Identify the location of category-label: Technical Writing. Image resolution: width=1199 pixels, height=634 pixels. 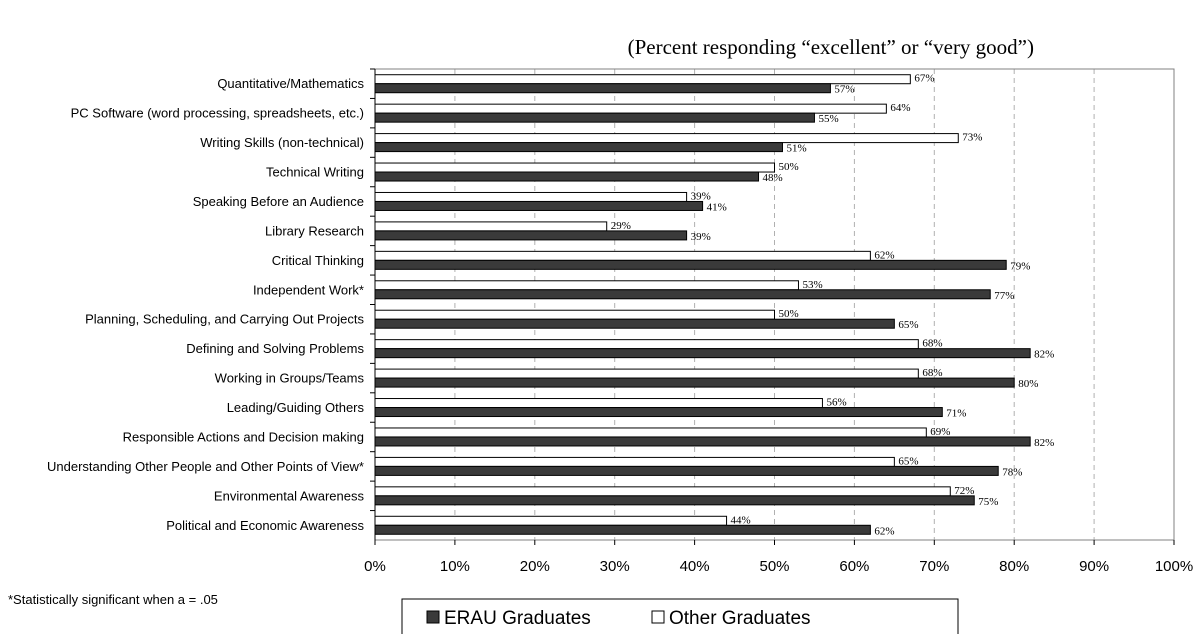
(315, 172).